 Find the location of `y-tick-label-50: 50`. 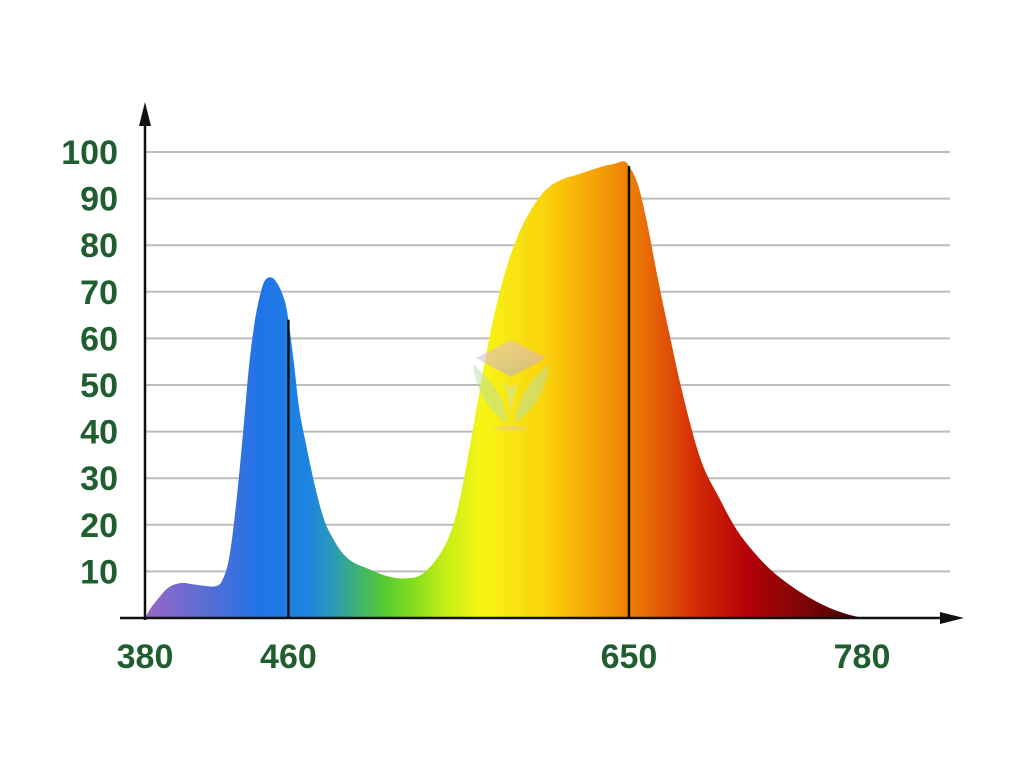

y-tick-label-50: 50 is located at coordinates (99, 386).